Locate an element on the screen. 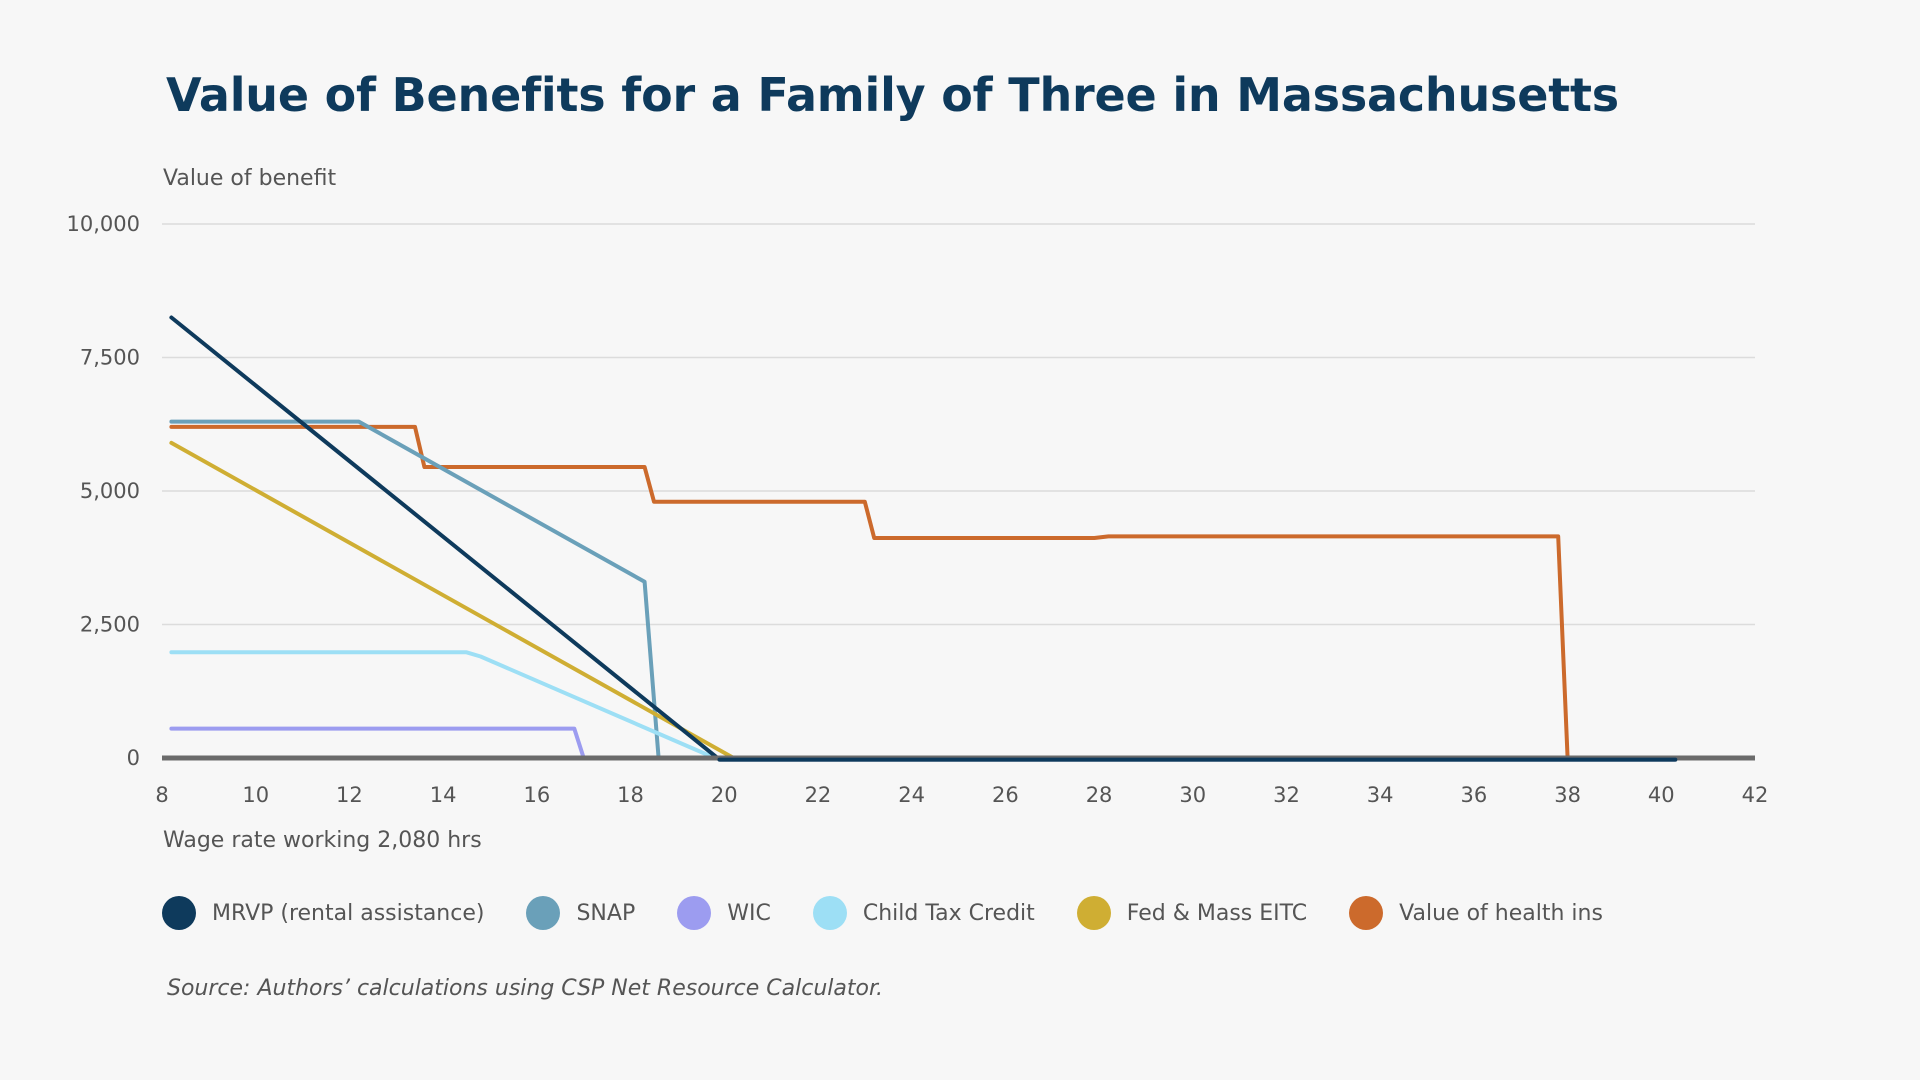 The image size is (1920, 1080). x-tick-label: 40 is located at coordinates (1661, 795).